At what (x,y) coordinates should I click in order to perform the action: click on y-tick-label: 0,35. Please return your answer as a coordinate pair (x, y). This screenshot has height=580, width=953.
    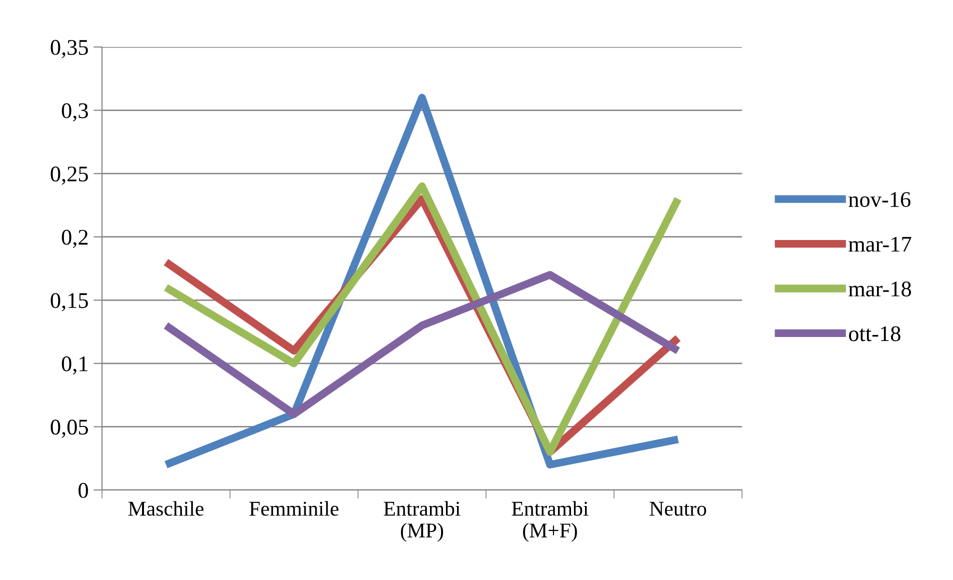
    Looking at the image, I should click on (69, 49).